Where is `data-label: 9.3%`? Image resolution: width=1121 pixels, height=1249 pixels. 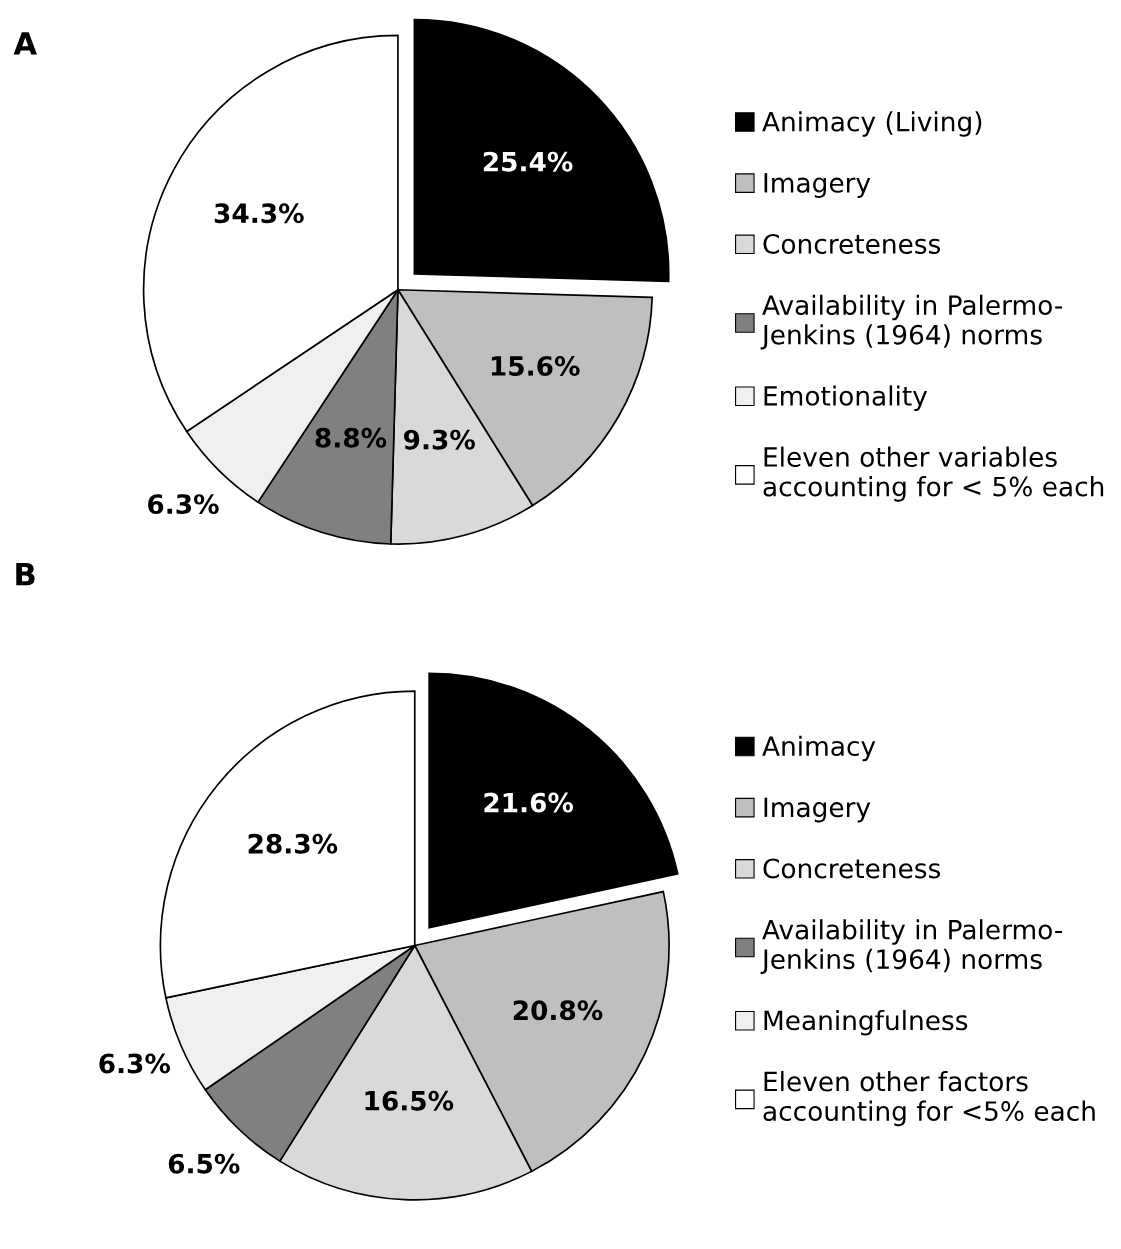
data-label: 9.3% is located at coordinates (439, 439).